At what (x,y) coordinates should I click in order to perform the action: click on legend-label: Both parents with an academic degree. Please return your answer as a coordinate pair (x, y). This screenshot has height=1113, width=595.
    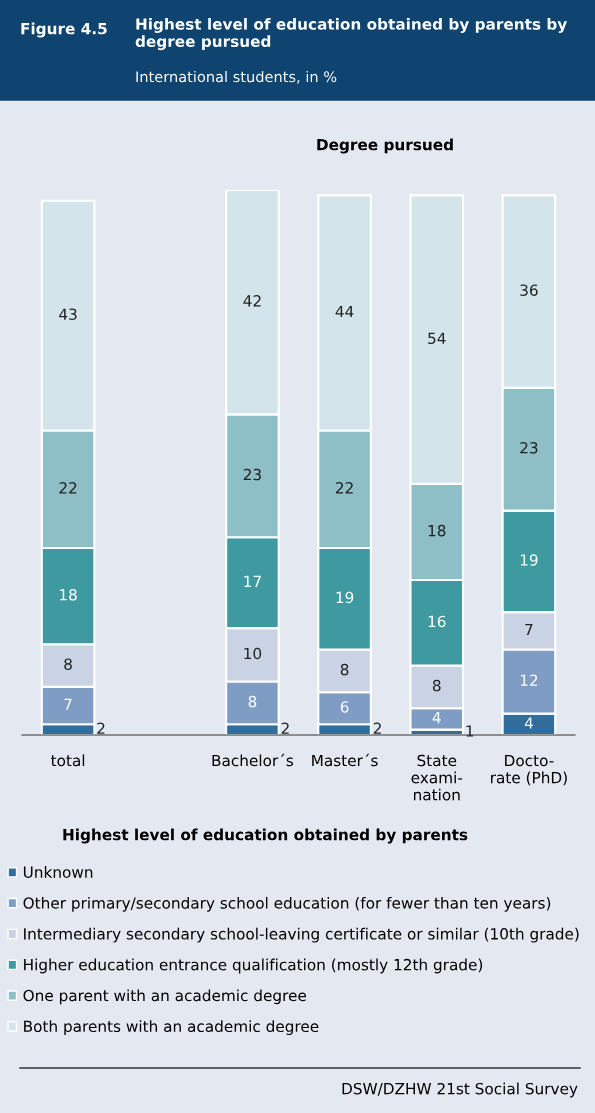
    Looking at the image, I should click on (171, 1028).